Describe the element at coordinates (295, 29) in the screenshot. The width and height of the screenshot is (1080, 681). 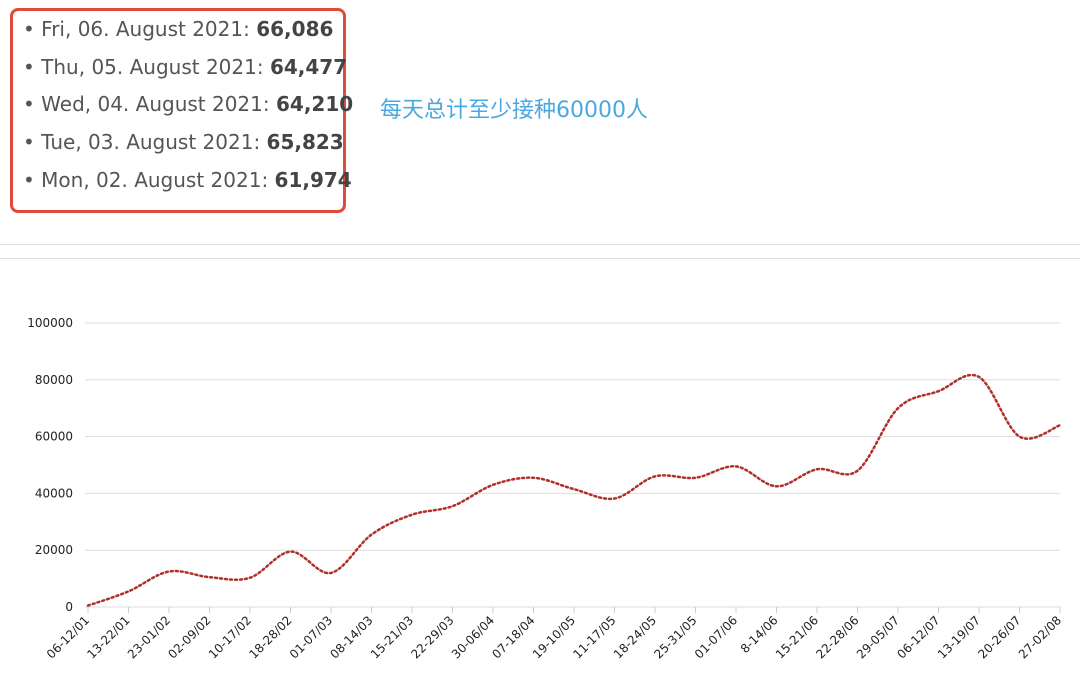
I see `item-value: 66,086` at that location.